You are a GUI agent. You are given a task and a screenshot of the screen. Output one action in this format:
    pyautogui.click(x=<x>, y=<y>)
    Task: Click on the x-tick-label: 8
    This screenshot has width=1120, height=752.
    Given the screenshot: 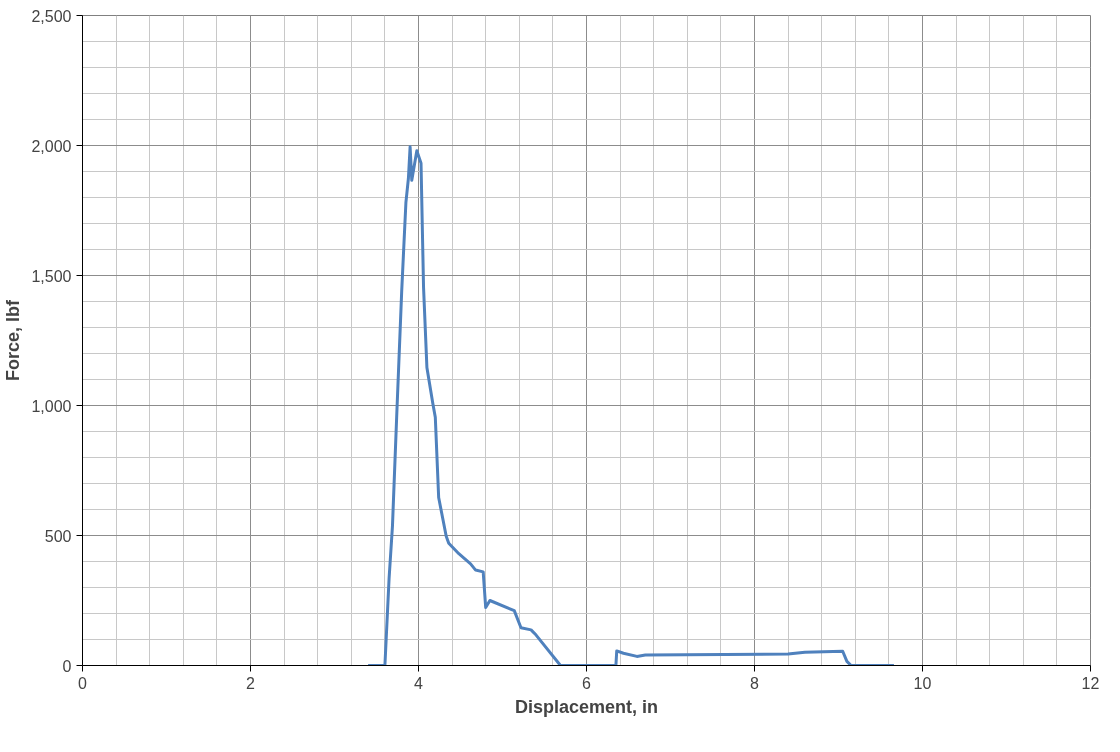 What is the action you would take?
    pyautogui.click(x=755, y=683)
    